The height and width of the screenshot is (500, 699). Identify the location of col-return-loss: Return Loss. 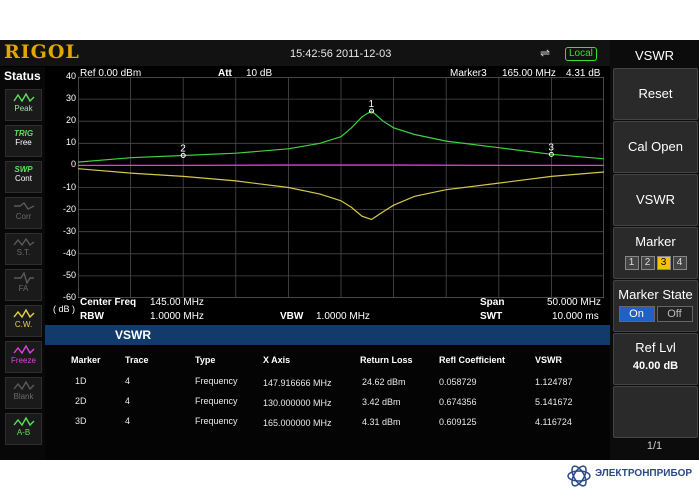
(386, 360).